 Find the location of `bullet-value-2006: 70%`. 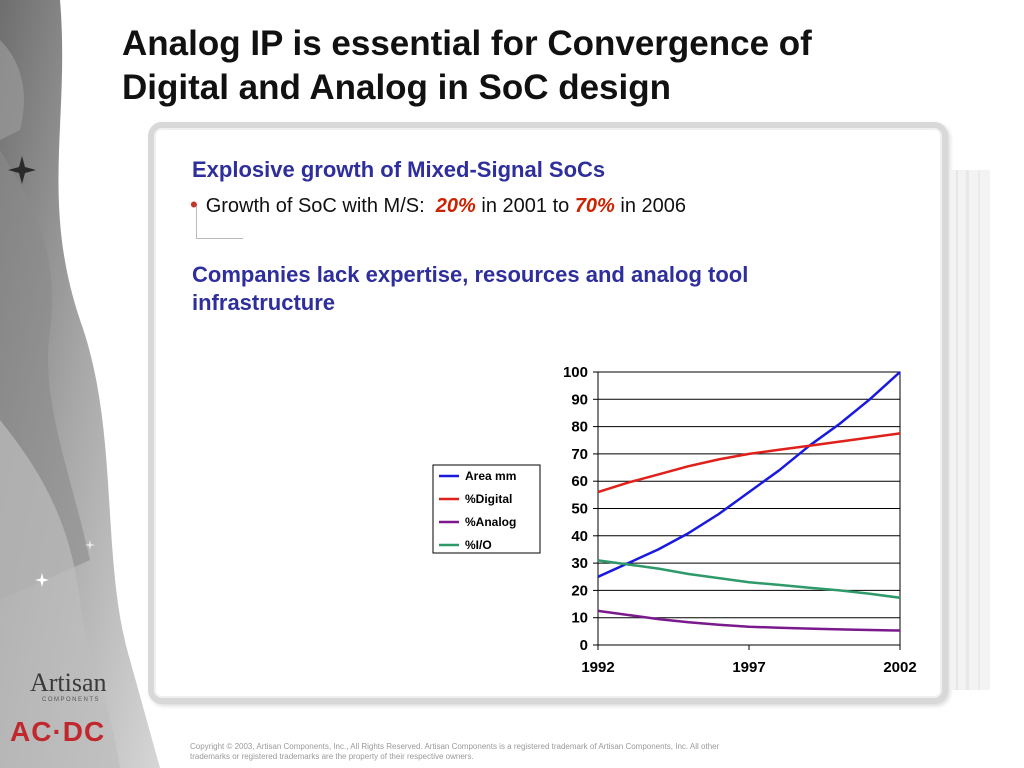

bullet-value-2006: 70% is located at coordinates (594, 206).